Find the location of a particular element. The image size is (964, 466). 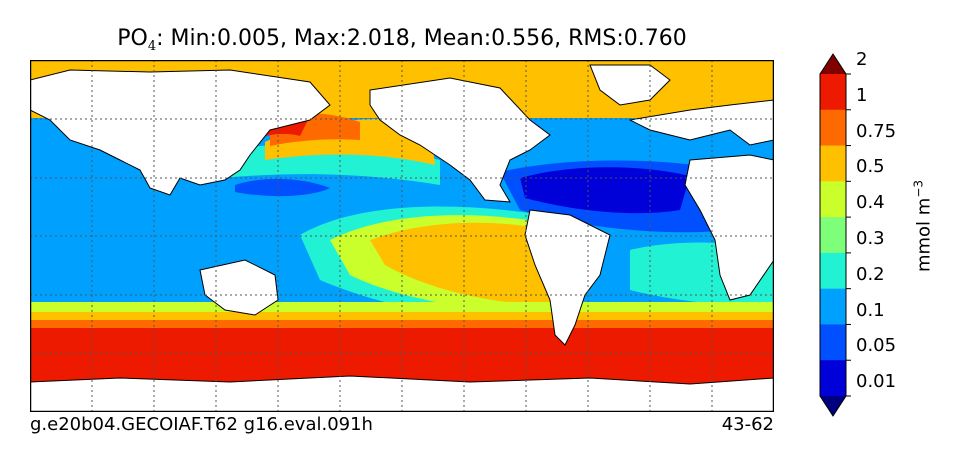

colorbar is located at coordinates (835, 235).